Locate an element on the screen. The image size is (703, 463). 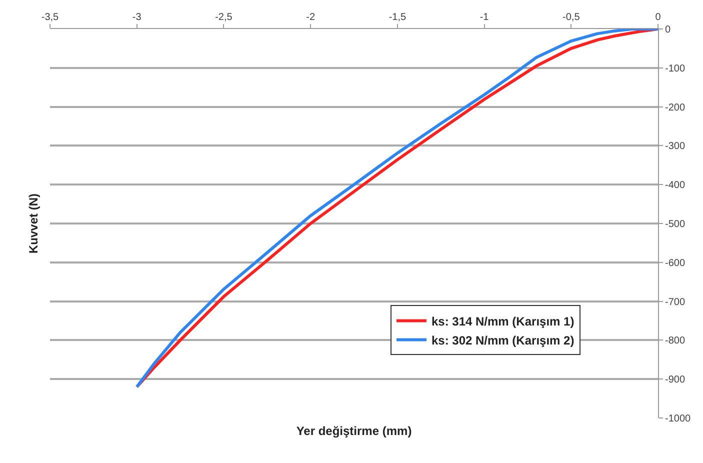
y-tick-label: -200 is located at coordinates (675, 108).